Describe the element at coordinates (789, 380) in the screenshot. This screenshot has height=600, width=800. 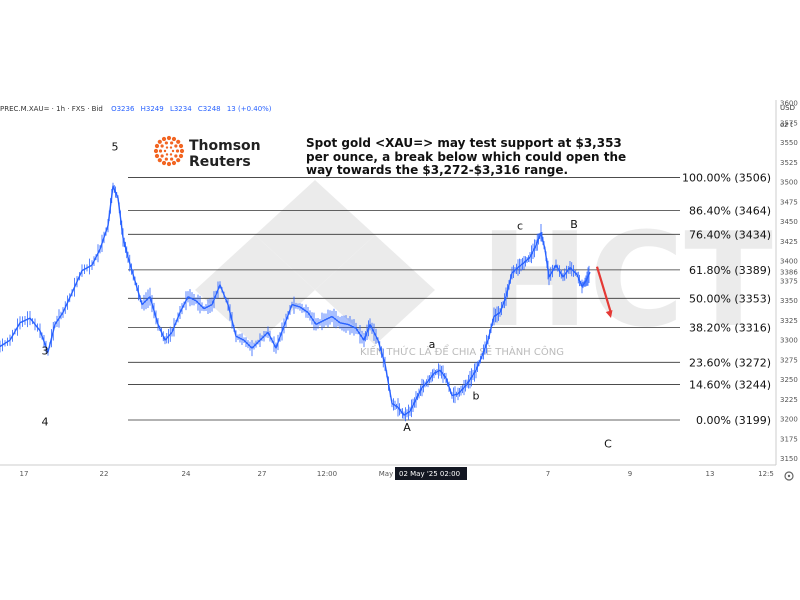
I see `y-tick-label: 3250` at that location.